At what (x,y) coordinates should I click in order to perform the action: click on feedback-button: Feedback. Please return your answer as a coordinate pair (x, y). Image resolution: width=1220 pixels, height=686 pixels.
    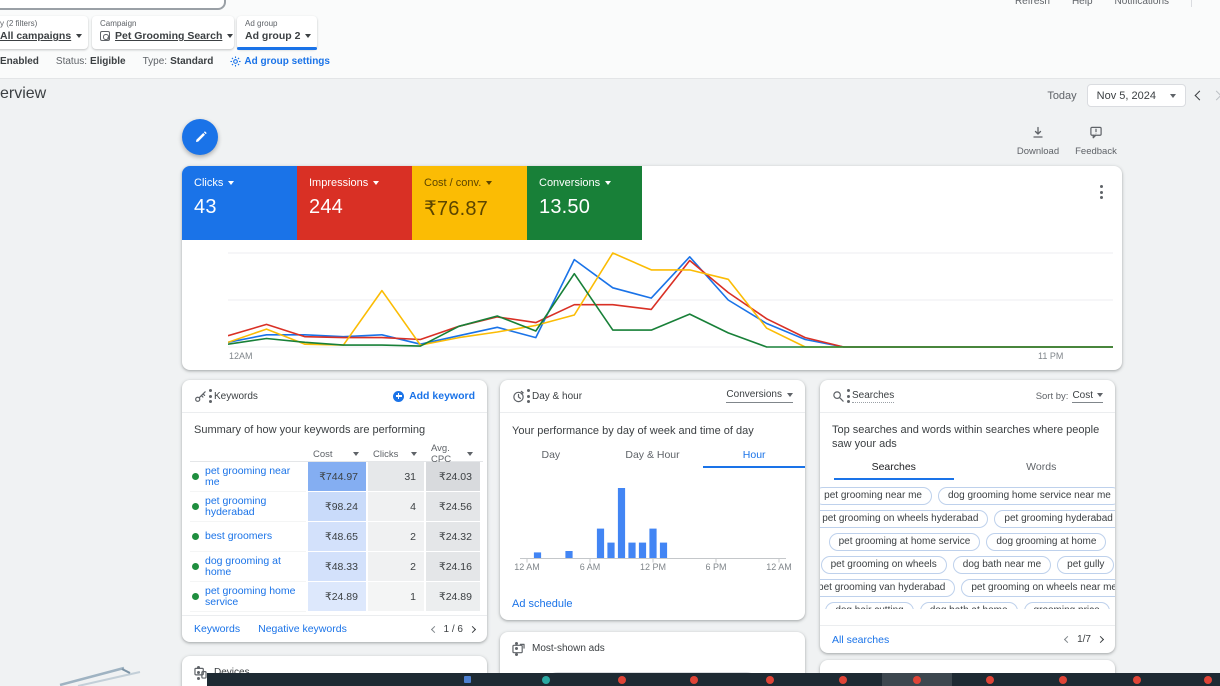
    Looking at the image, I should click on (1096, 141).